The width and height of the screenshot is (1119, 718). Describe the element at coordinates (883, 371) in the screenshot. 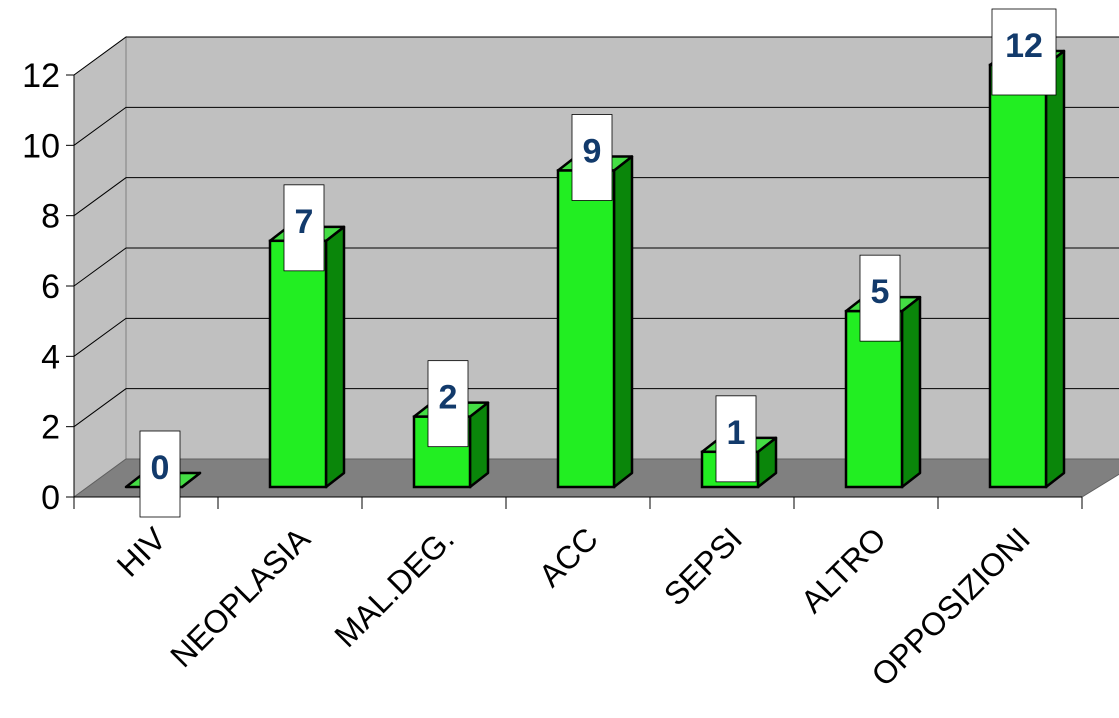

I see `bar-altro: 5` at that location.